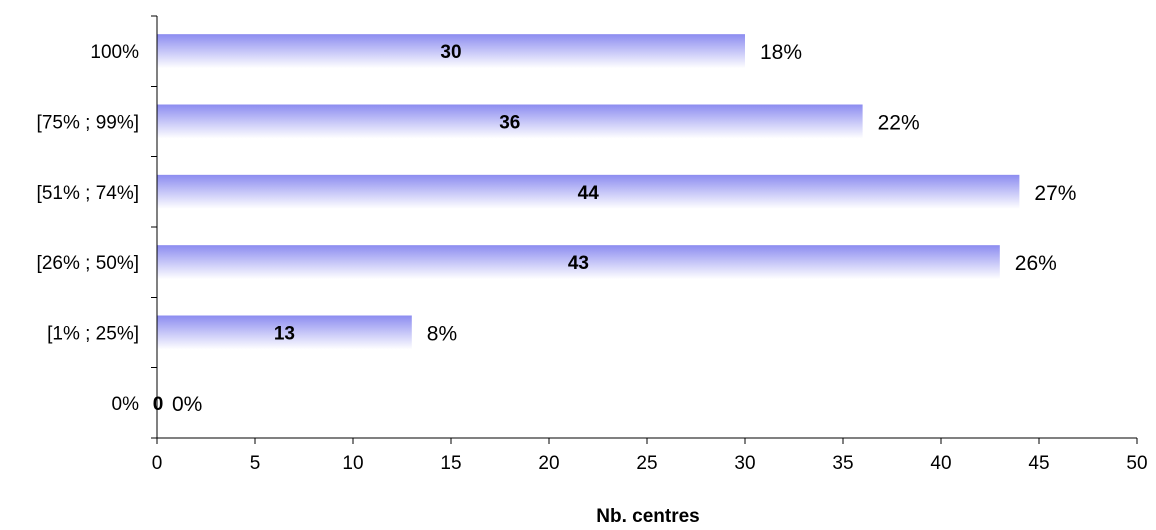 Image resolution: width=1156 pixels, height=530 pixels. I want to click on bar-percent-label: 22%, so click(899, 123).